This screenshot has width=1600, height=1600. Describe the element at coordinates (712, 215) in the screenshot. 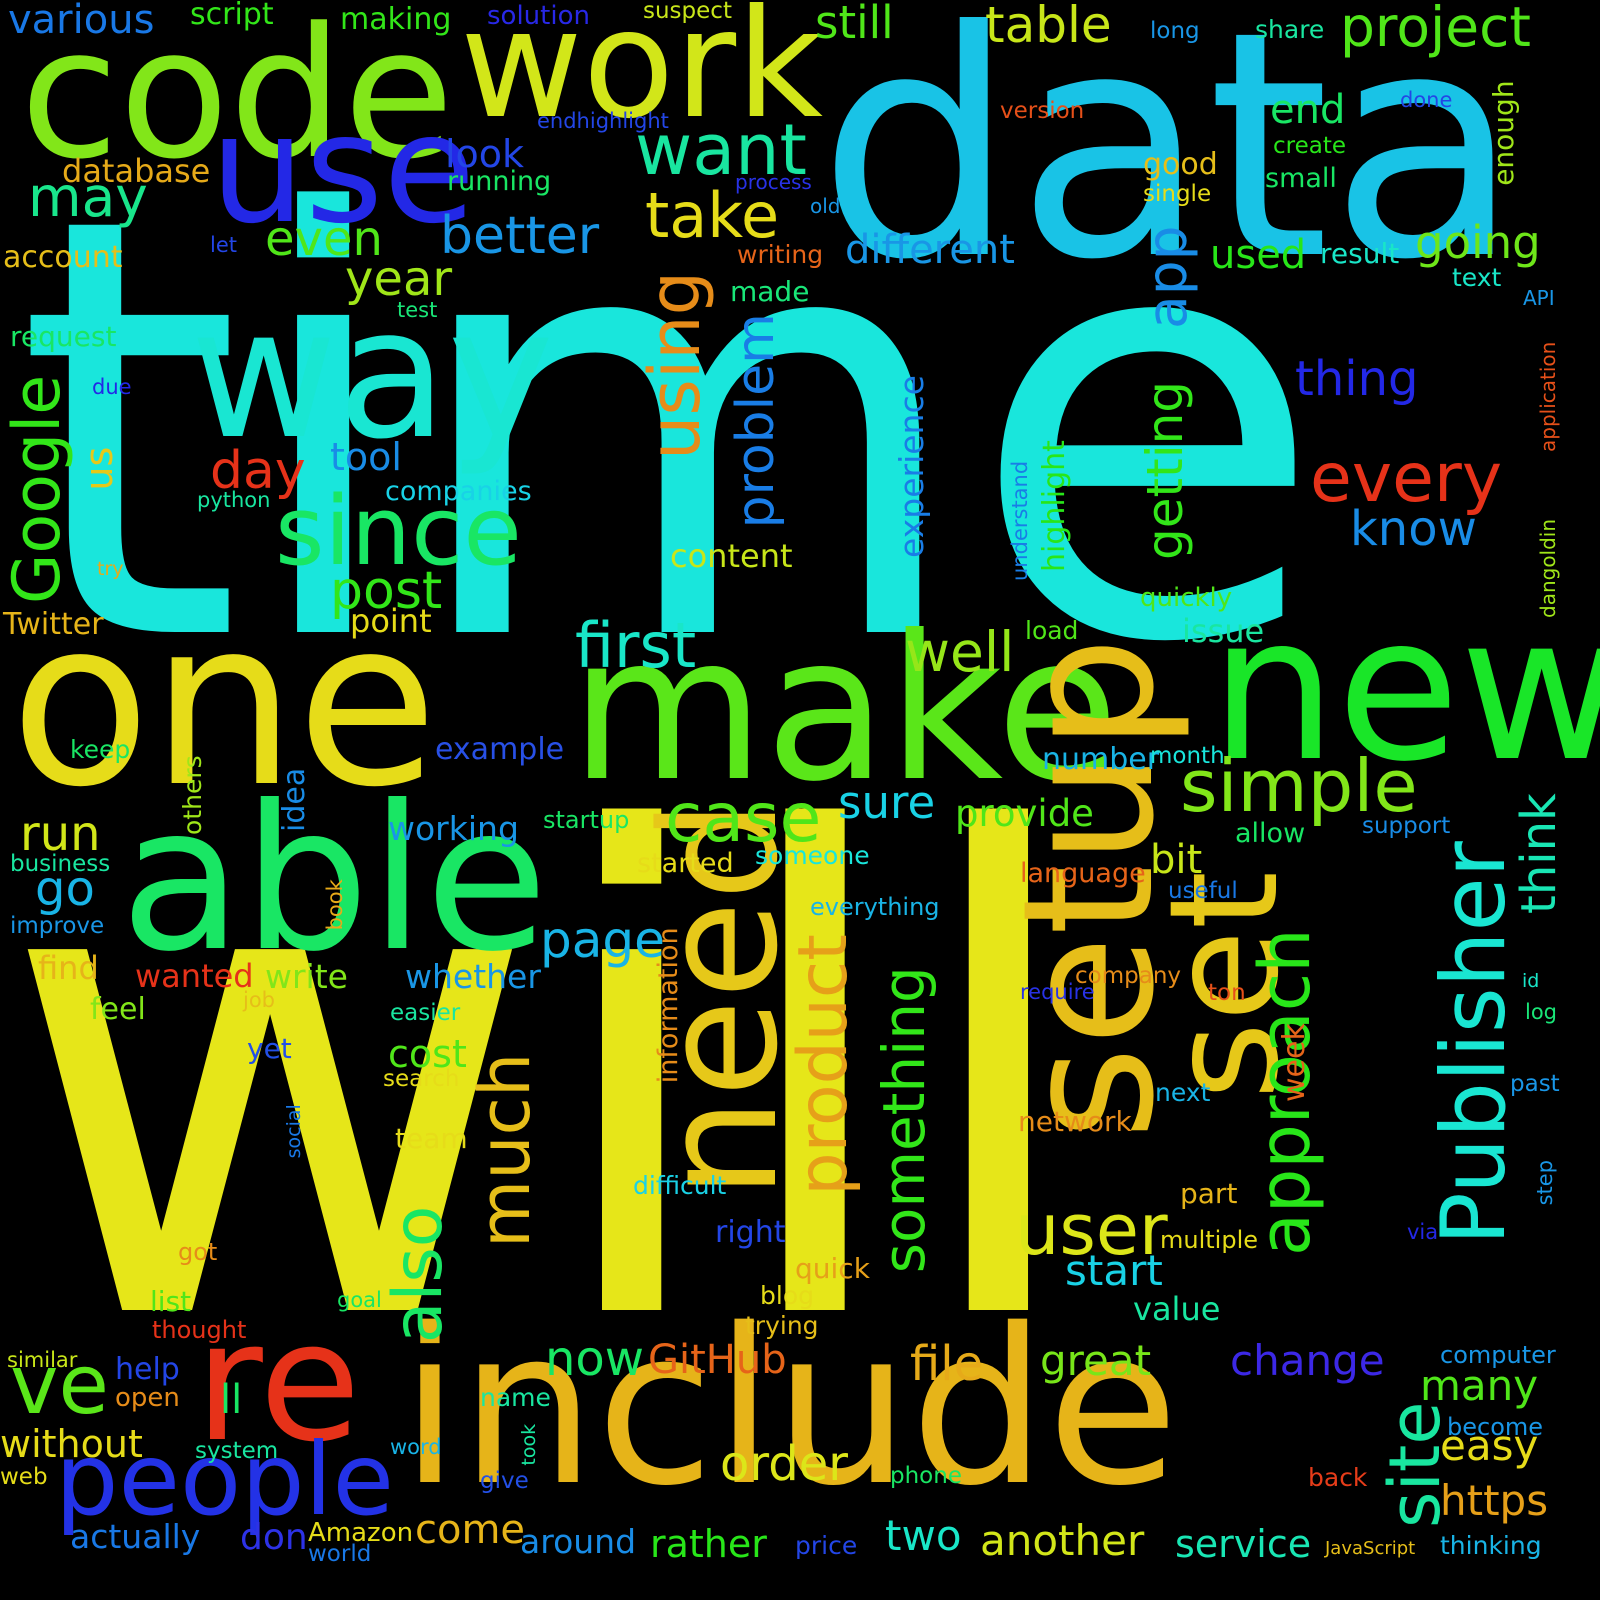

I see `word-take: take` at that location.